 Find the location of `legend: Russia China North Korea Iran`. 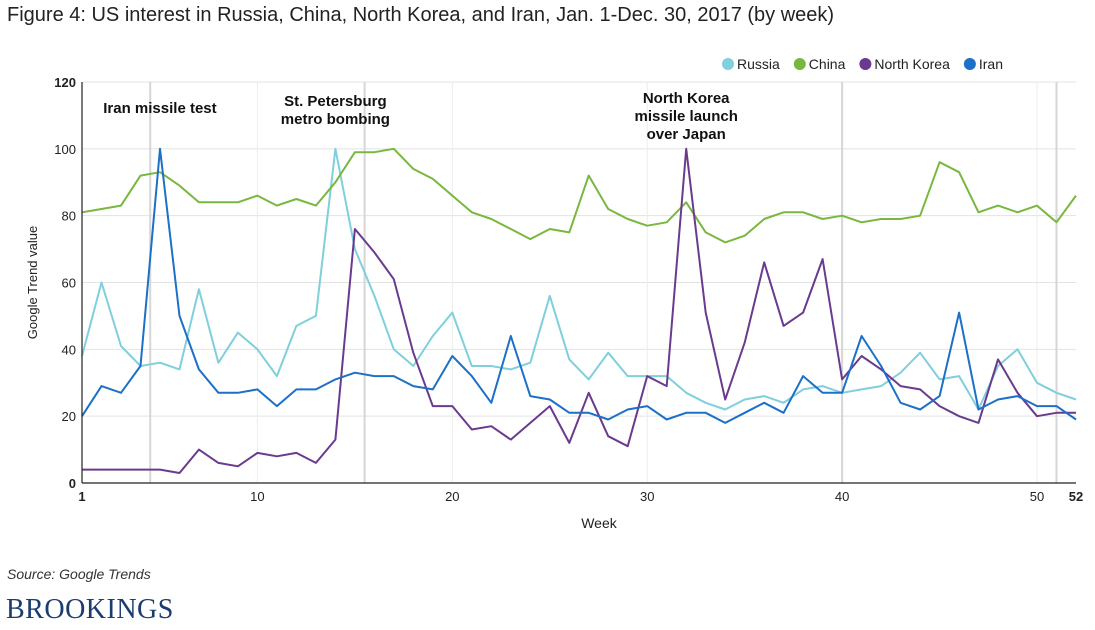

legend: Russia China North Korea Iran is located at coordinates (862, 64).